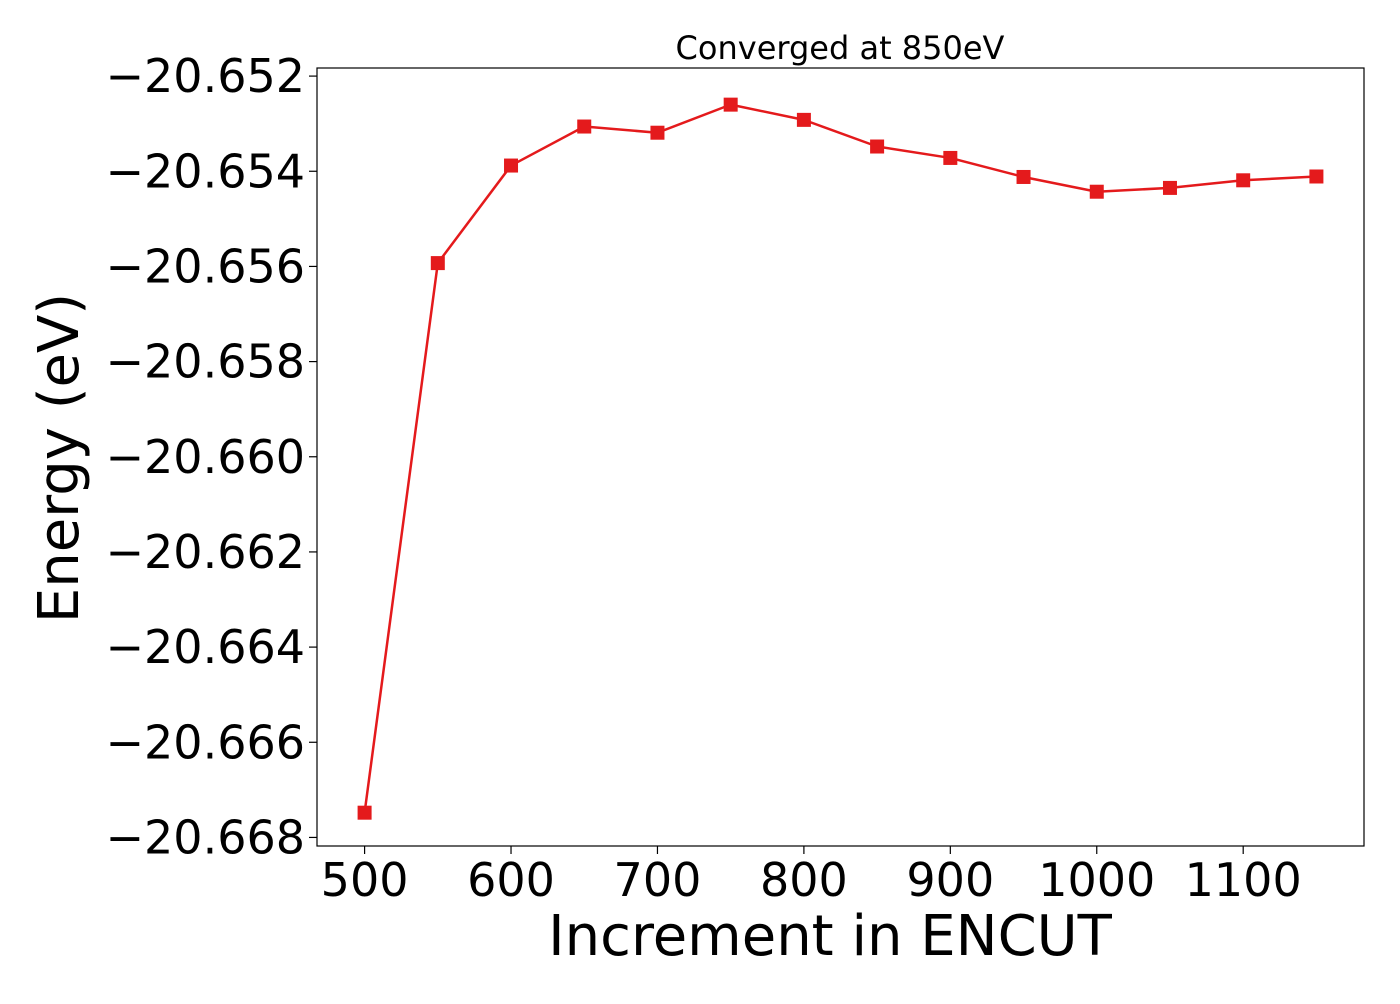  Describe the element at coordinates (511, 880) in the screenshot. I see `x-tick-label: 600` at that location.